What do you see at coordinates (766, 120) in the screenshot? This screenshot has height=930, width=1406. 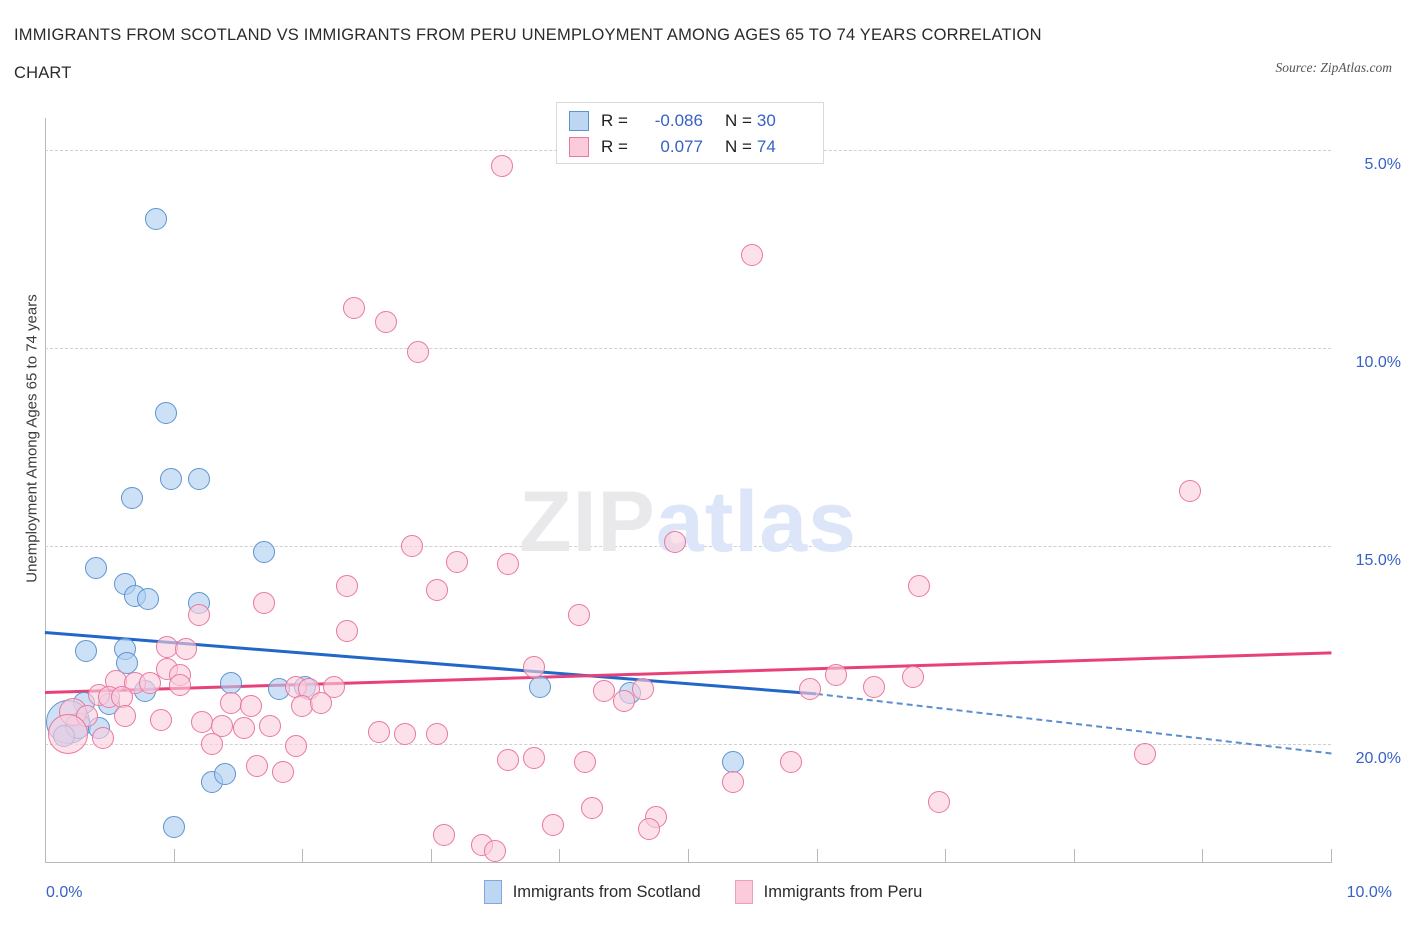 I see `scotland-n-value: 30` at bounding box center [766, 120].